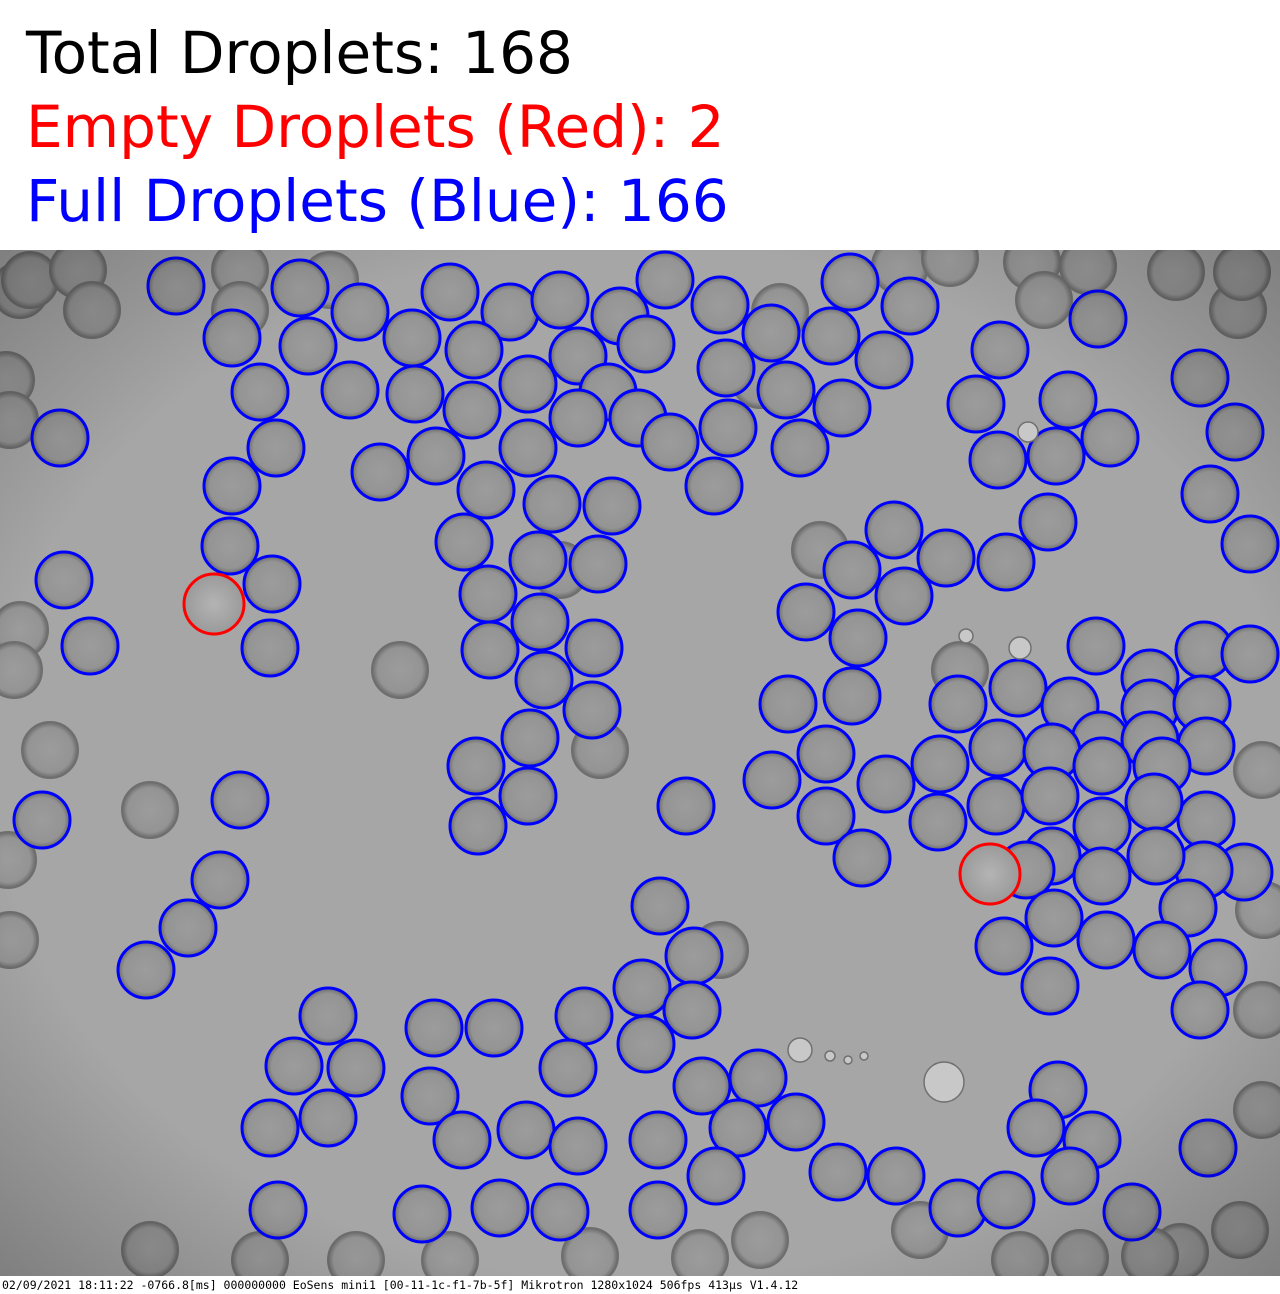 The image size is (1280, 1294). What do you see at coordinates (375, 127) in the screenshot?
I see `empty-droplets-label: Empty Droplets (Red): 2` at bounding box center [375, 127].